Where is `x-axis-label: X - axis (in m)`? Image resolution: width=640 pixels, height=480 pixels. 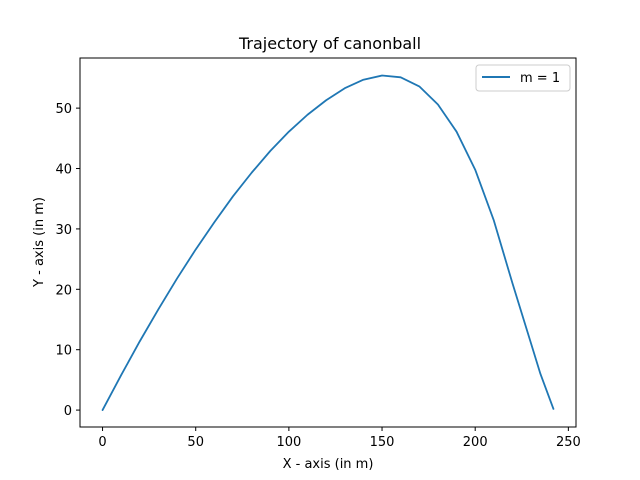
x-axis-label: X - axis (in m) is located at coordinates (328, 464).